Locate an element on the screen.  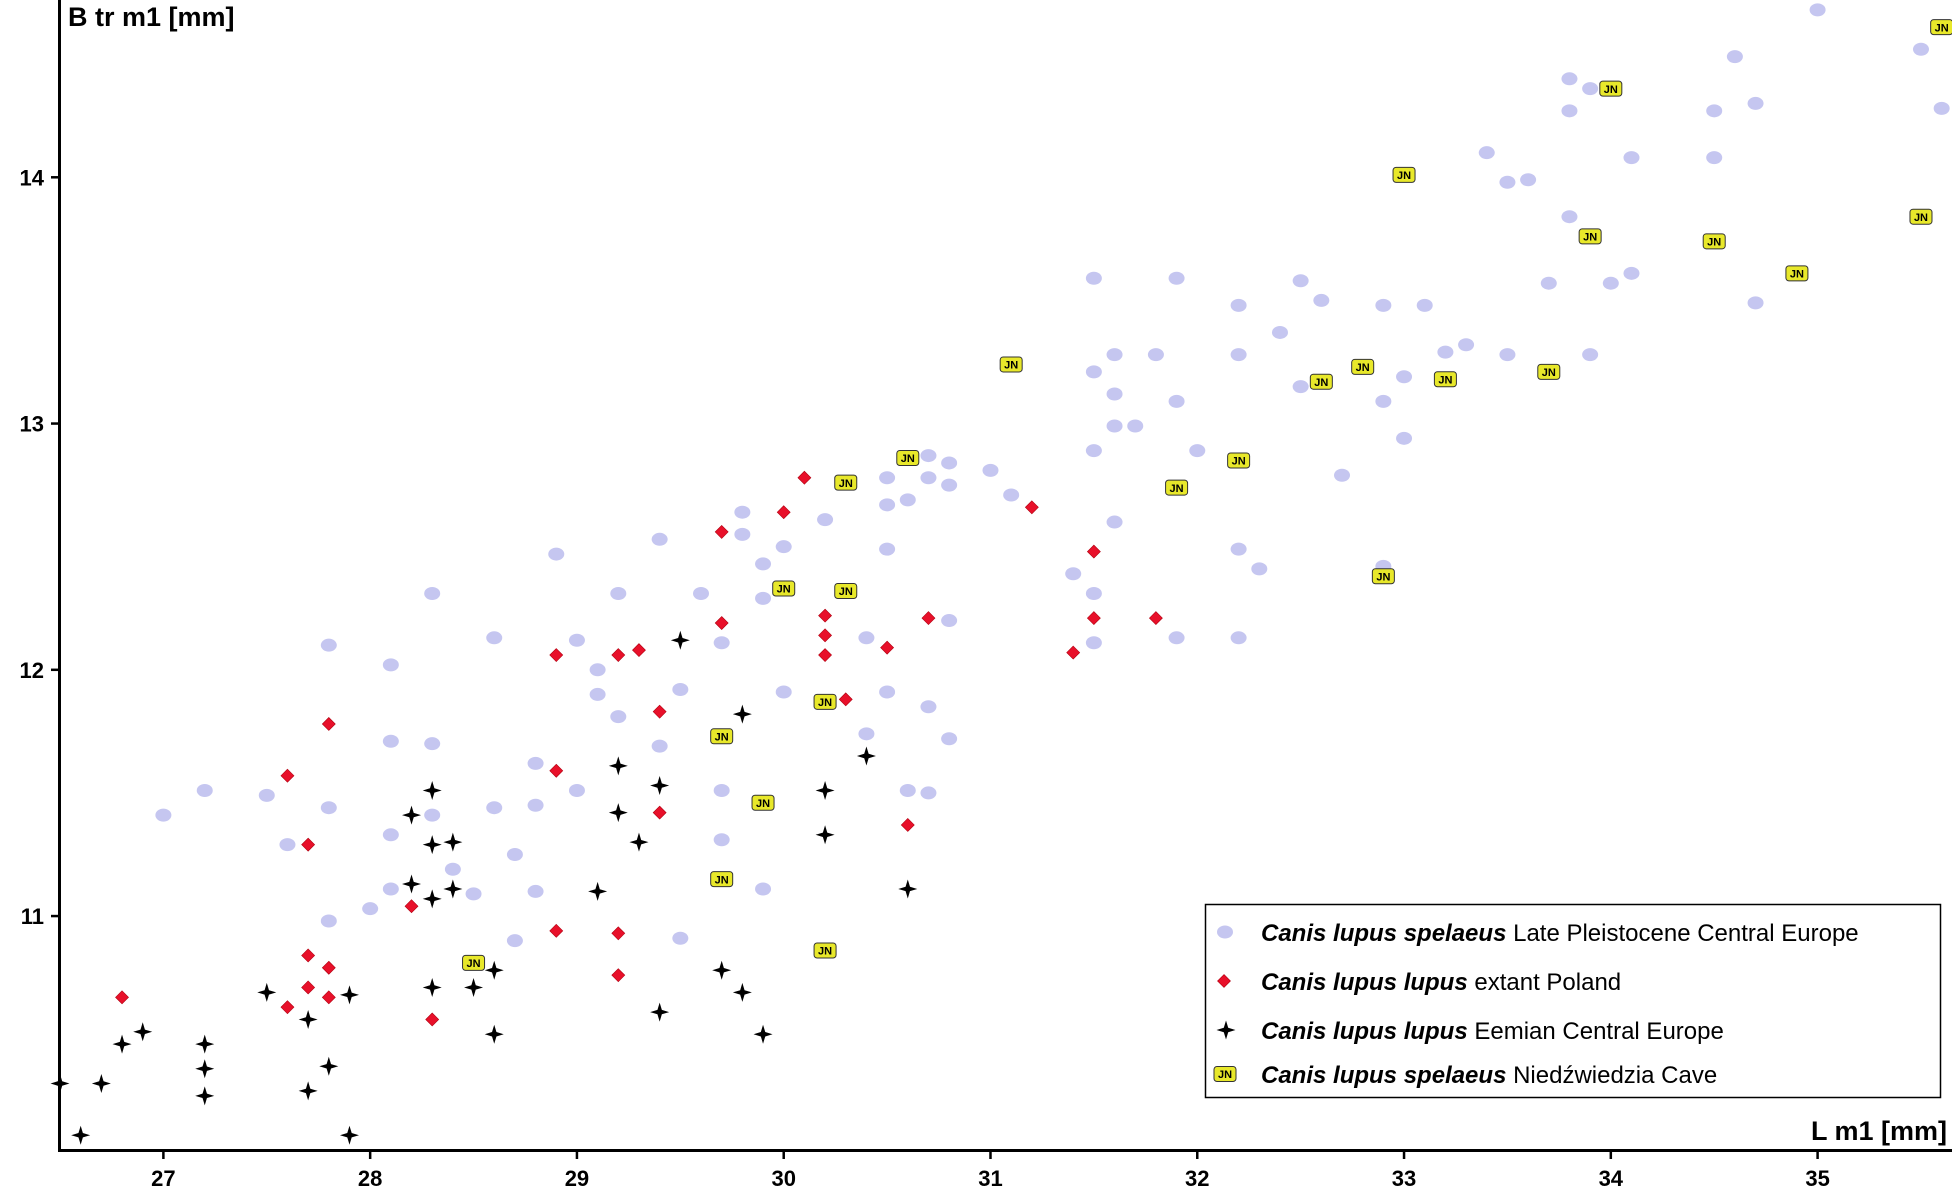
legend-label: Canis lupus spelaeus Niedźwiedzia Cave is located at coordinates (1489, 1075).